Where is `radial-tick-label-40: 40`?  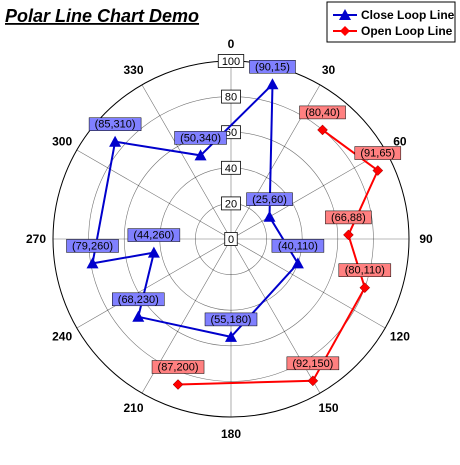
radial-tick-label-40: 40 is located at coordinates (231, 169).